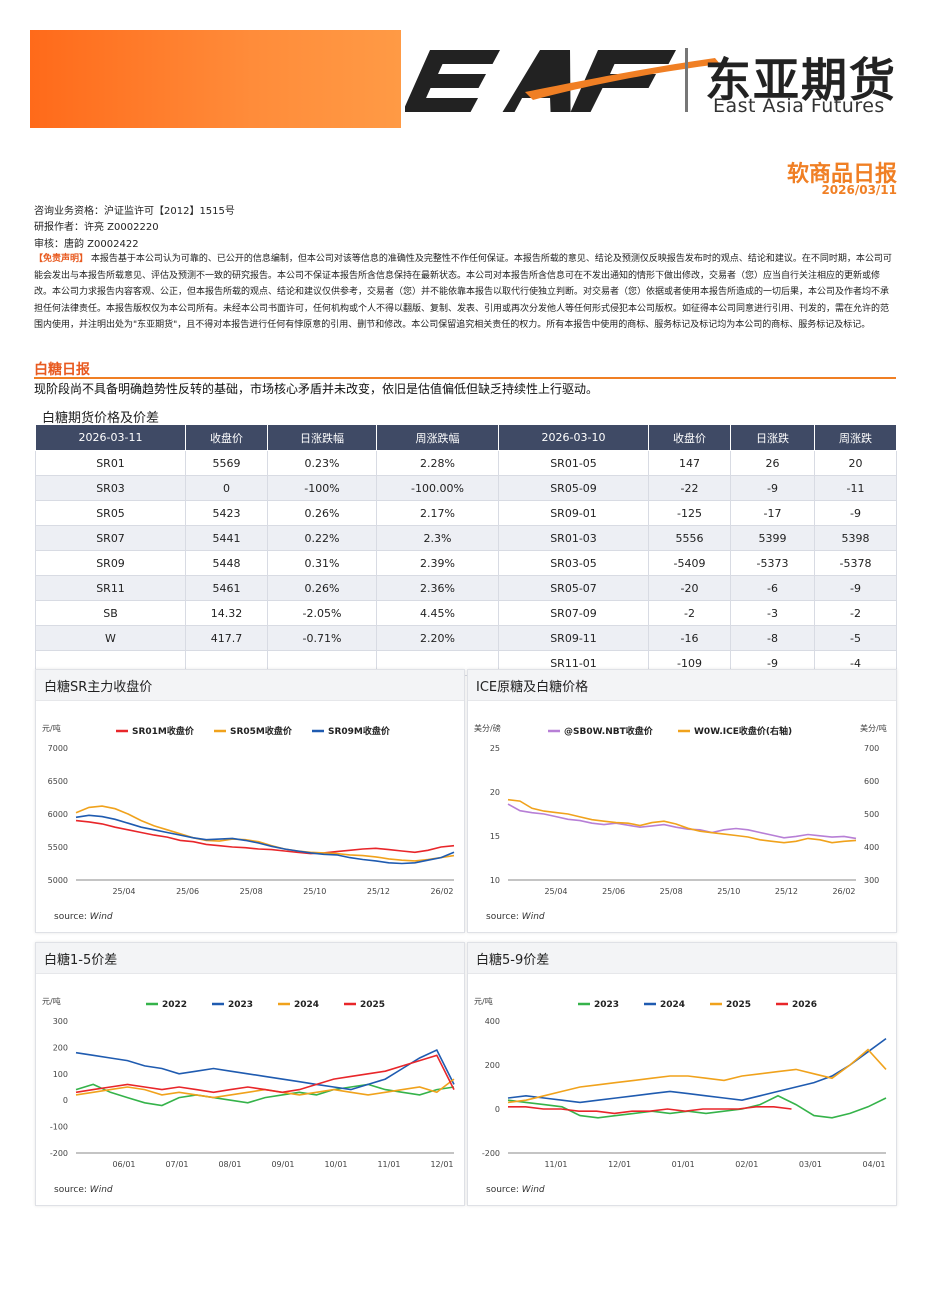  What do you see at coordinates (772, 638) in the screenshot?
I see `table-cell: -8` at bounding box center [772, 638].